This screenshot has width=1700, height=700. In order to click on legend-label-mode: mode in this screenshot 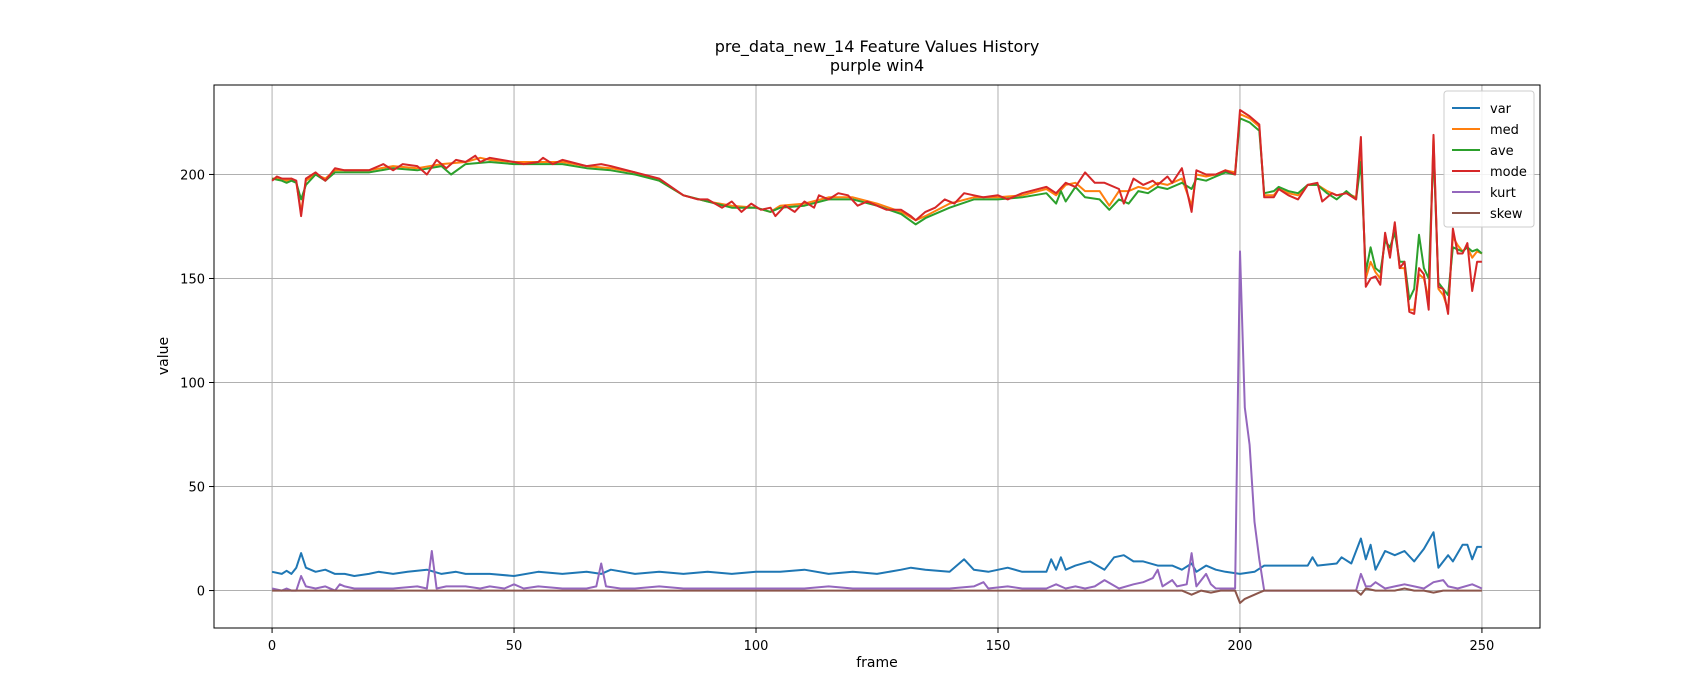, I will do `click(1508, 172)`.